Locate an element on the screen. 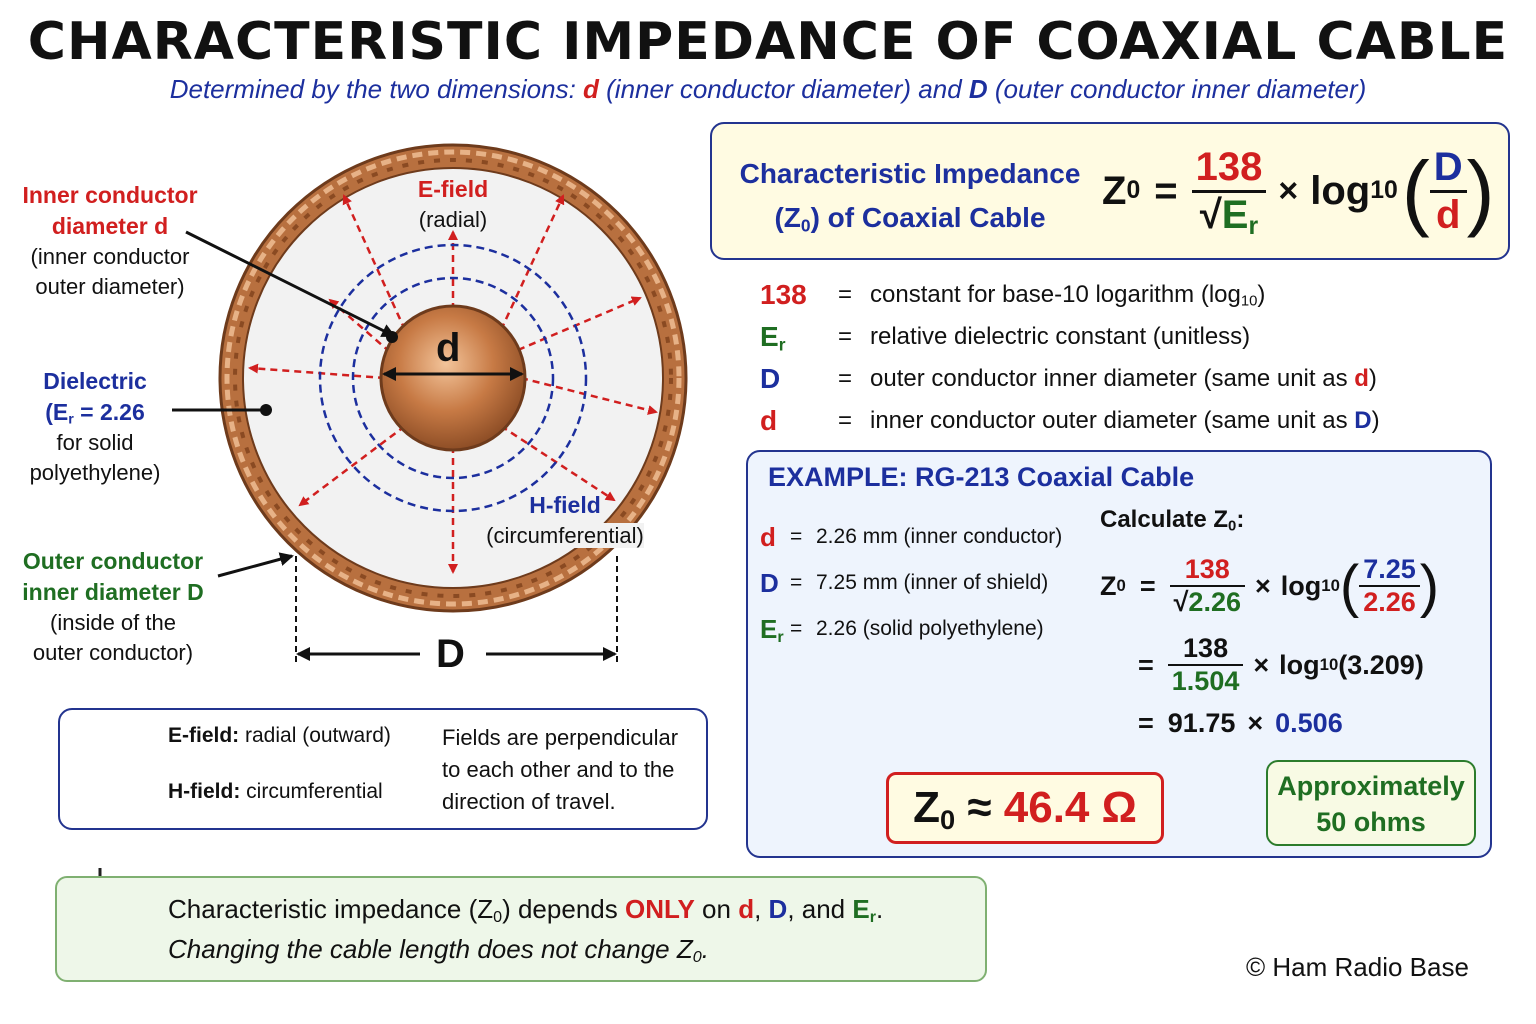  approx-badge: Approximately 50 ohms is located at coordinates (1371, 803).